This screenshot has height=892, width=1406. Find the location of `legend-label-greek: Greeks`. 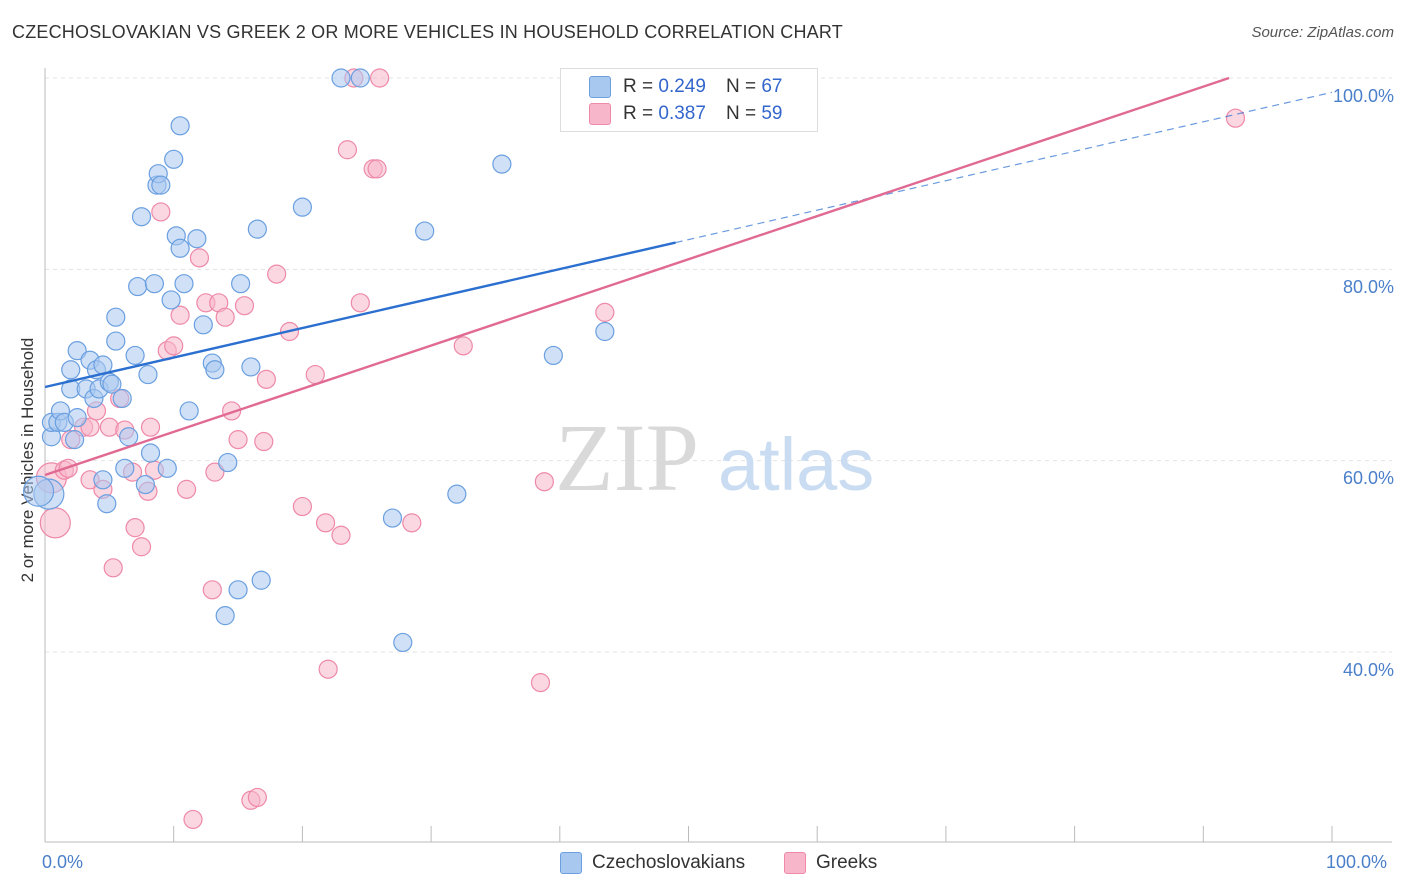

legend-label-greek: Greeks is located at coordinates (847, 862).